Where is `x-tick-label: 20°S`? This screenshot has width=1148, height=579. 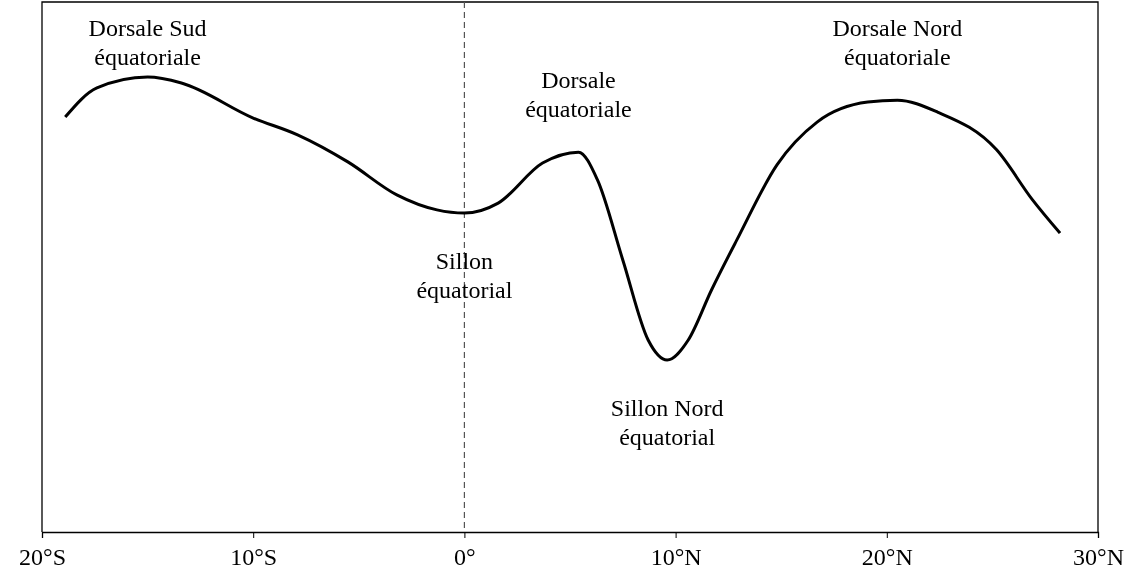
x-tick-label: 20°S is located at coordinates (42, 557).